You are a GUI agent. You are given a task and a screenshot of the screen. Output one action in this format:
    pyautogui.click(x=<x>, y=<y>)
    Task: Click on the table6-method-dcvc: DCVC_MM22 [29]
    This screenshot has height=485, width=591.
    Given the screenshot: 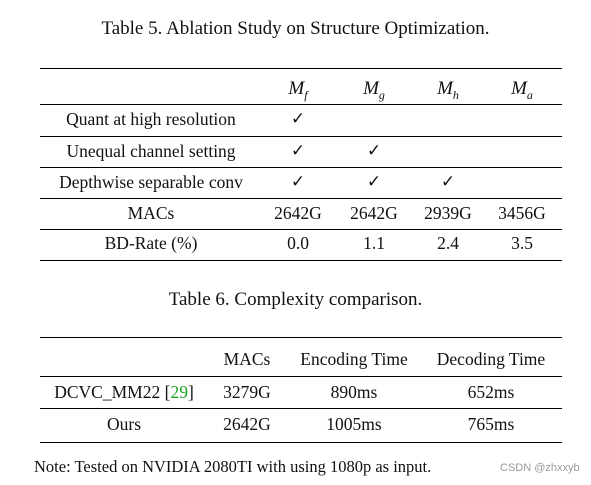 What is the action you would take?
    pyautogui.click(x=124, y=392)
    